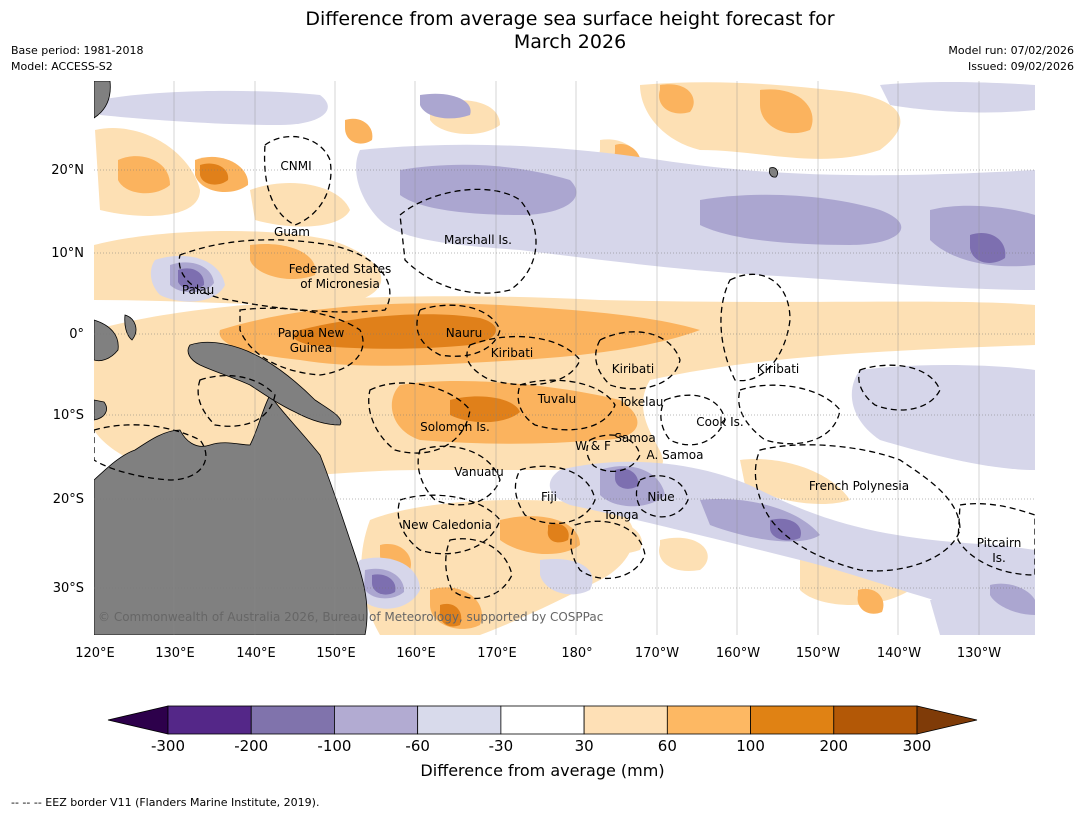 This screenshot has height=816, width=1085. Describe the element at coordinates (478, 240) in the screenshot. I see `label-marshall-is: Marshall Is.` at that location.